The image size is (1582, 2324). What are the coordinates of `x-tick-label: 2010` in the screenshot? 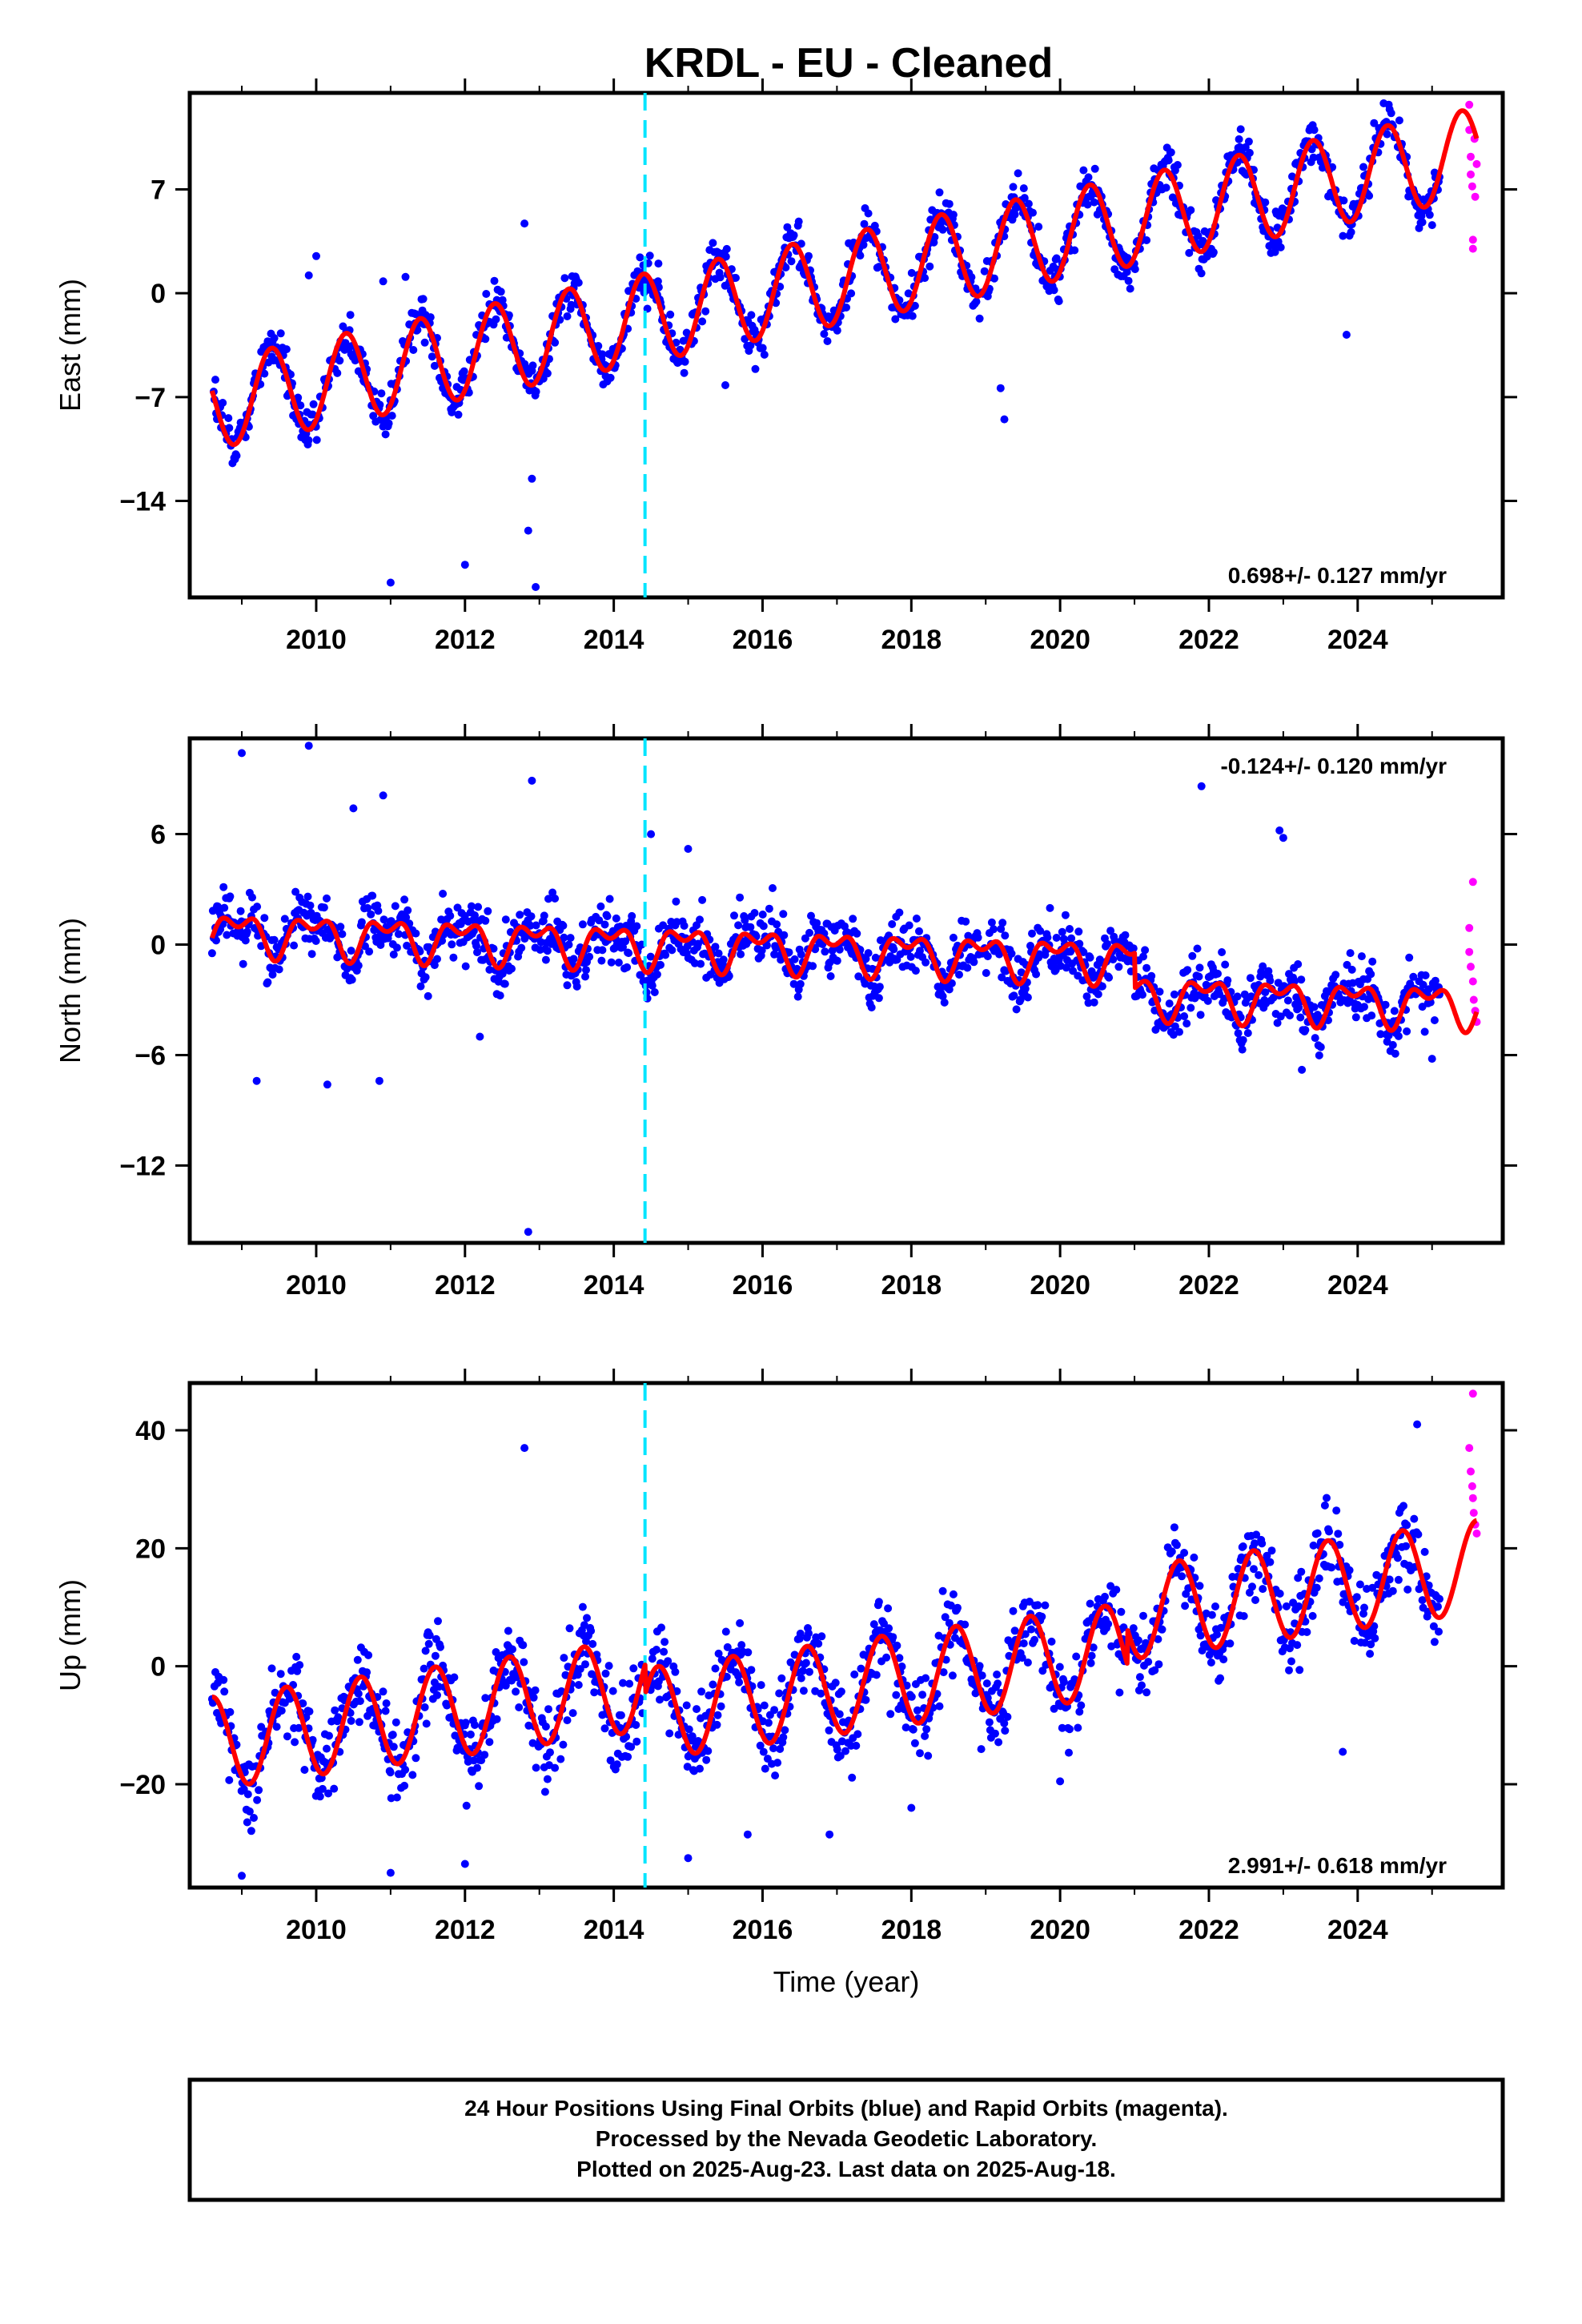 It's located at (316, 640).